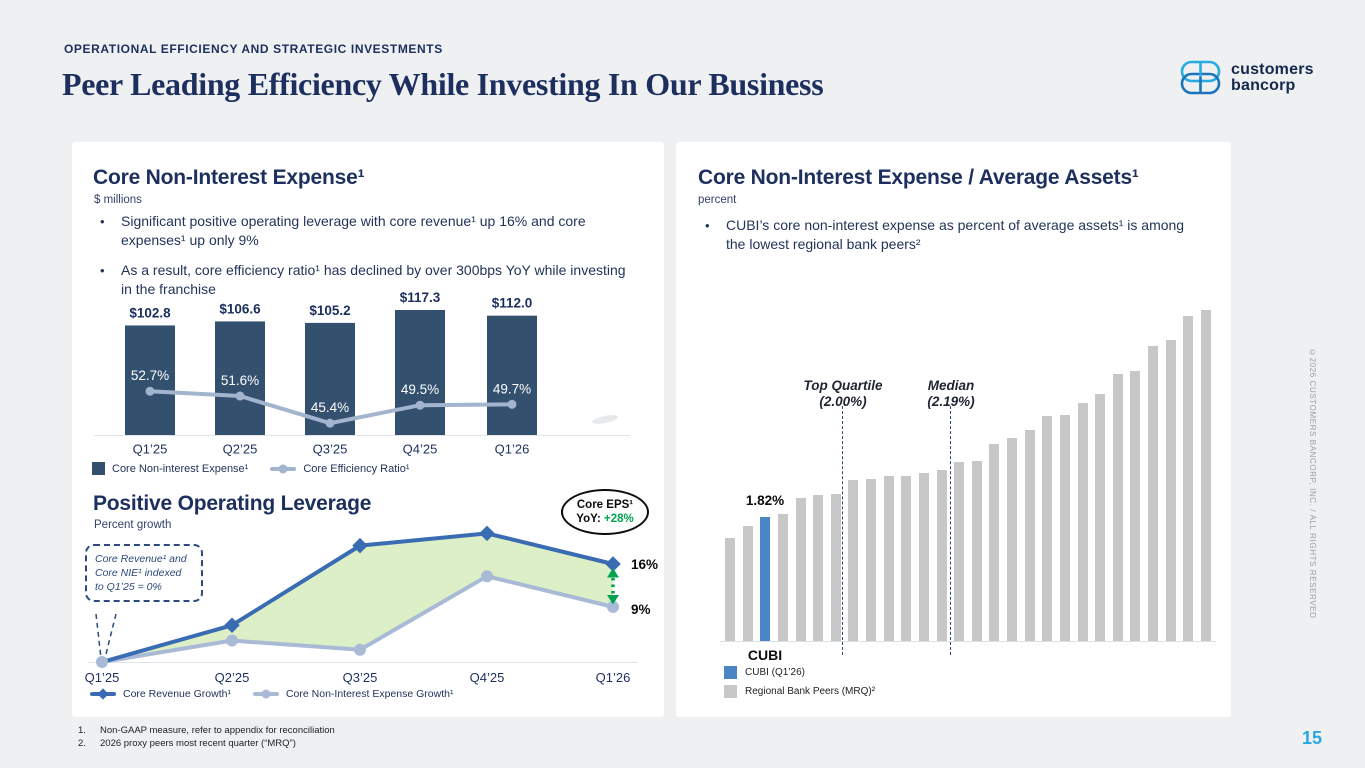 The height and width of the screenshot is (768, 1365). What do you see at coordinates (951, 393) in the screenshot?
I see `median-label: Median (2.19%)` at bounding box center [951, 393].